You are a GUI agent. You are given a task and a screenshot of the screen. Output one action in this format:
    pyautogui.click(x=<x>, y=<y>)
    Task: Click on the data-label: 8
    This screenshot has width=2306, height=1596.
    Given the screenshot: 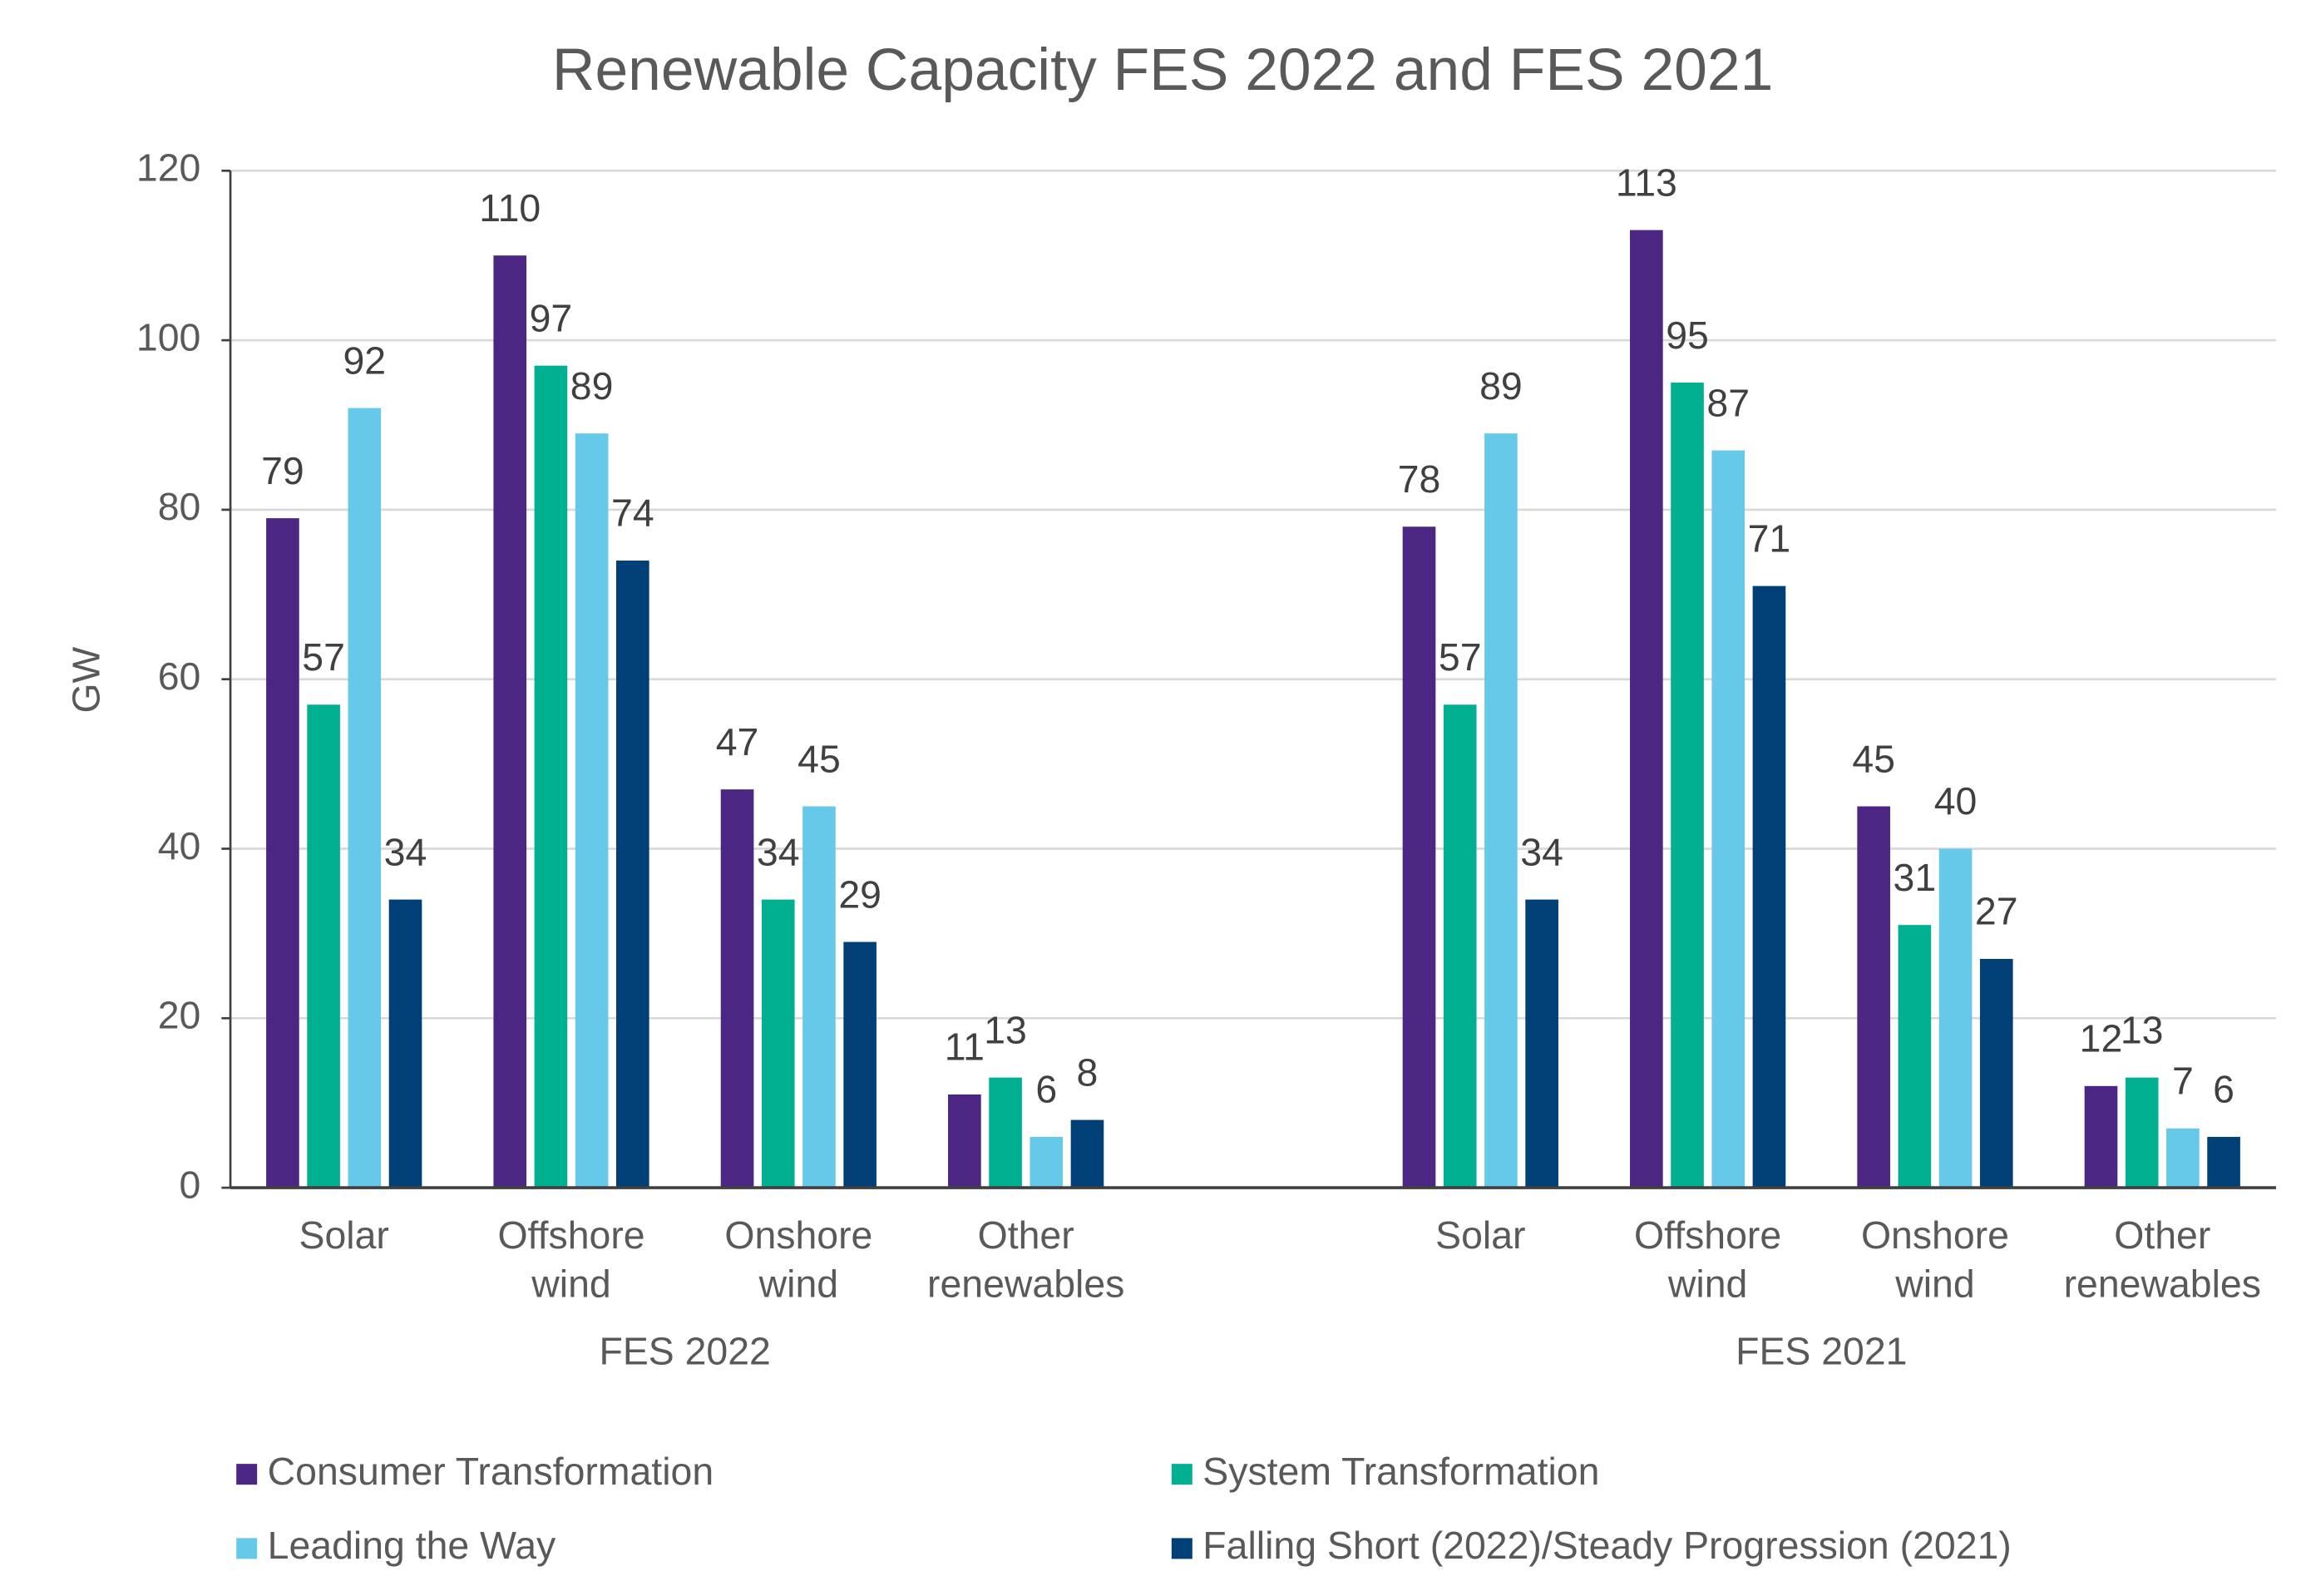 What is the action you would take?
    pyautogui.click(x=1088, y=1072)
    